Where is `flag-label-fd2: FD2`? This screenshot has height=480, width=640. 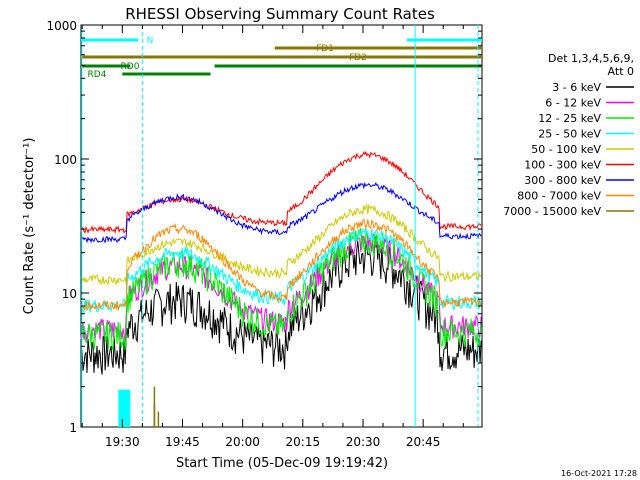
flag-label-fd2: FD2 is located at coordinates (358, 58).